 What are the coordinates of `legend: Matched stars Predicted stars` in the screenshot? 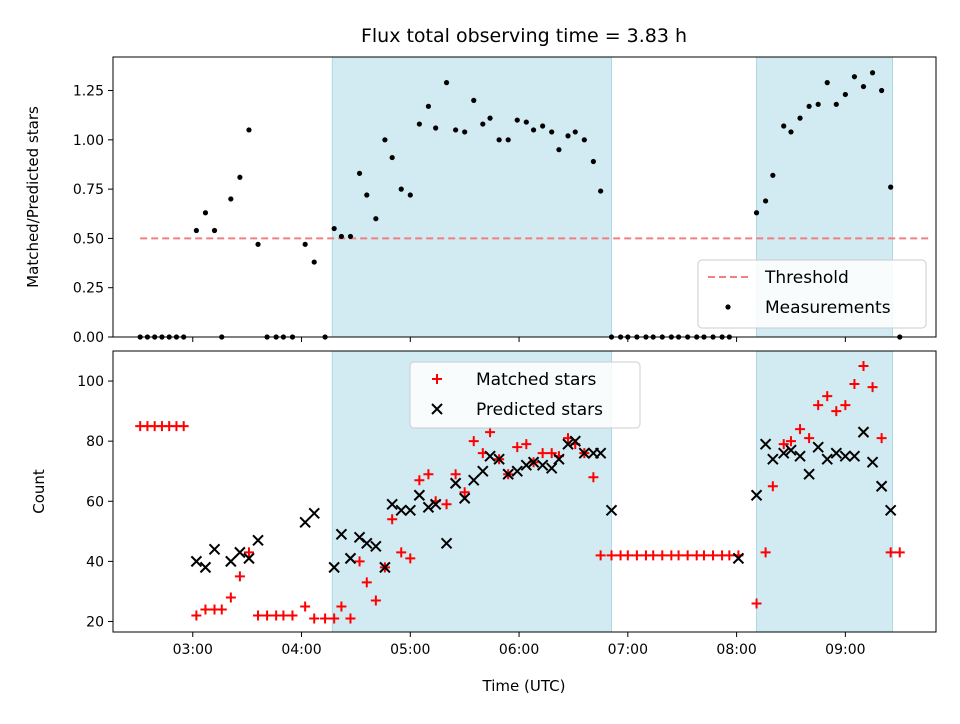 It's located at (525, 395).